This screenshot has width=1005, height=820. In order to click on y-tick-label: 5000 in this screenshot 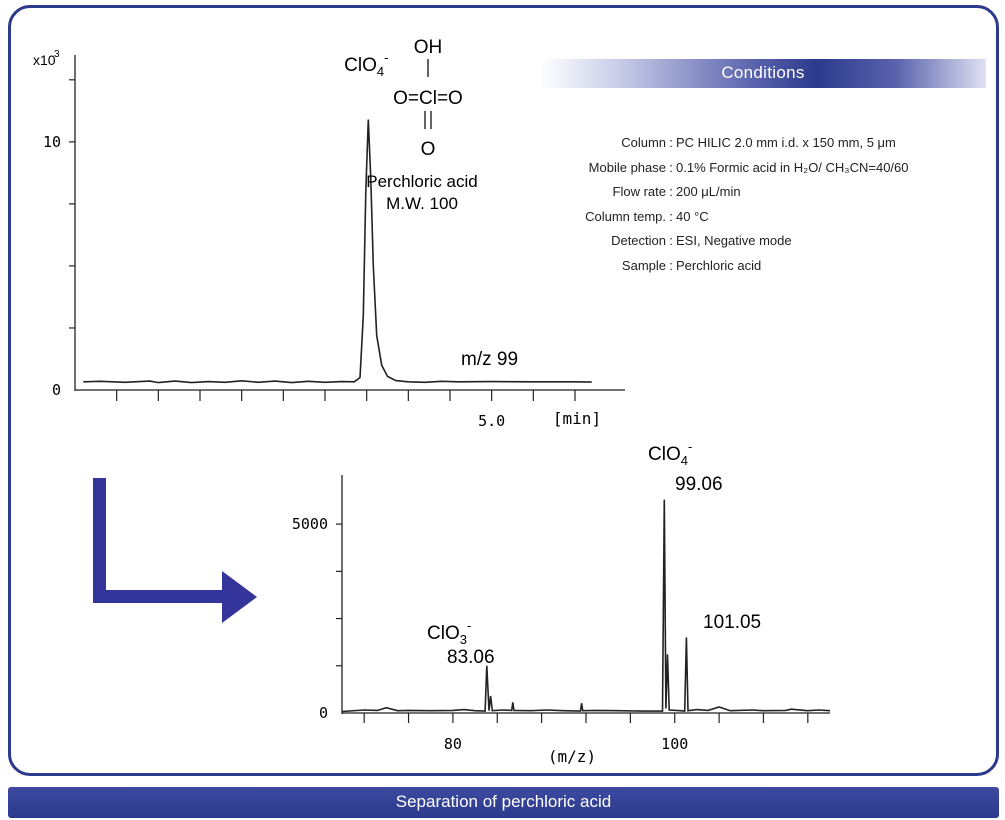, I will do `click(310, 524)`.